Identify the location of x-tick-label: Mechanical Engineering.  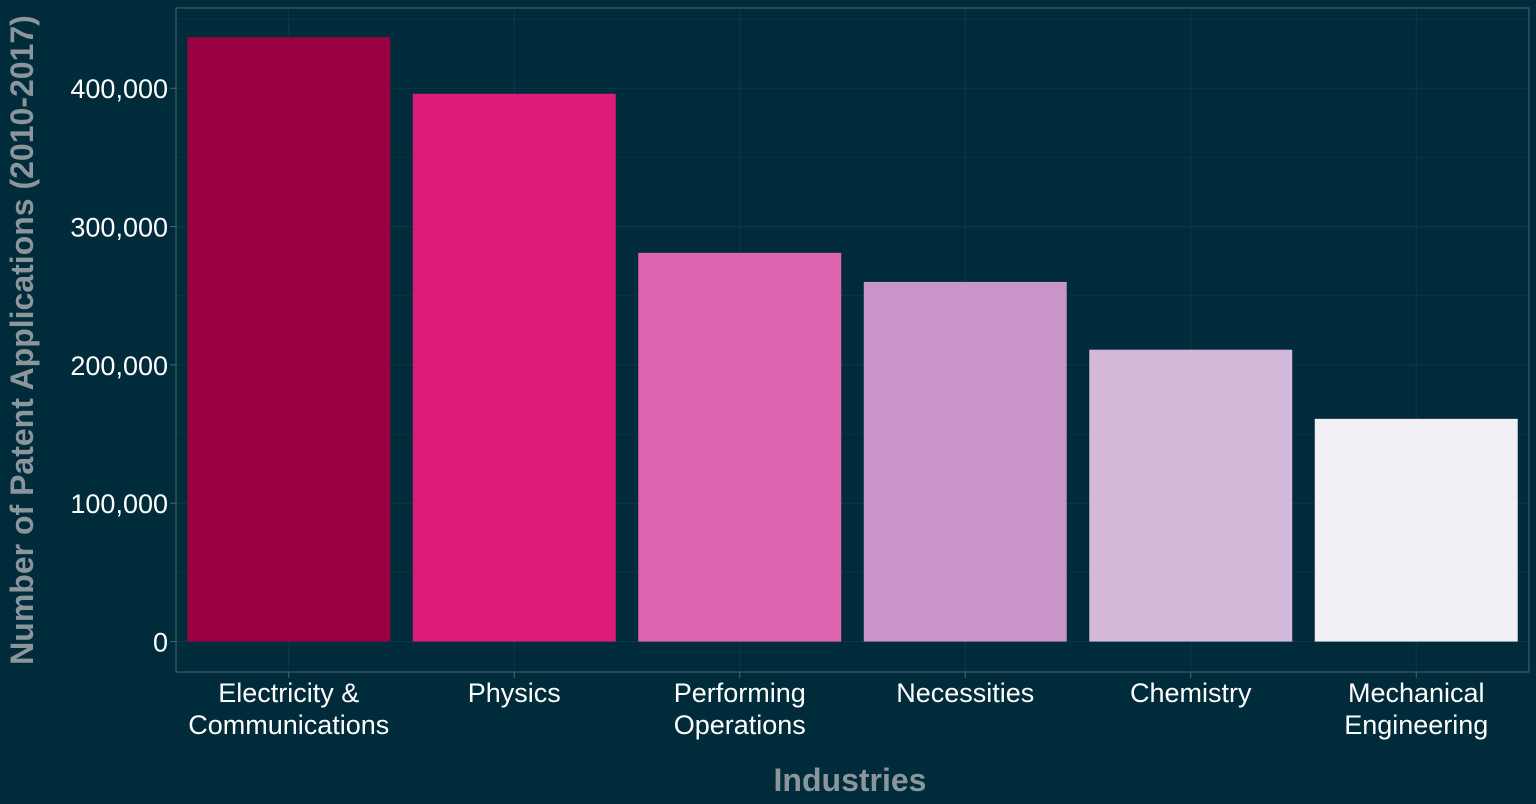
(1416, 709).